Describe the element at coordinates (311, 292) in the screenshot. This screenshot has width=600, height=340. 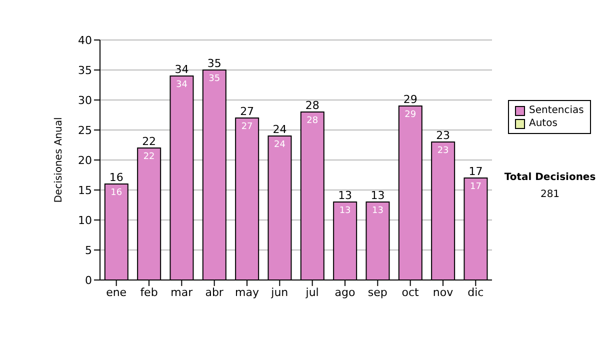
I see `x-tick-label: jul` at that location.